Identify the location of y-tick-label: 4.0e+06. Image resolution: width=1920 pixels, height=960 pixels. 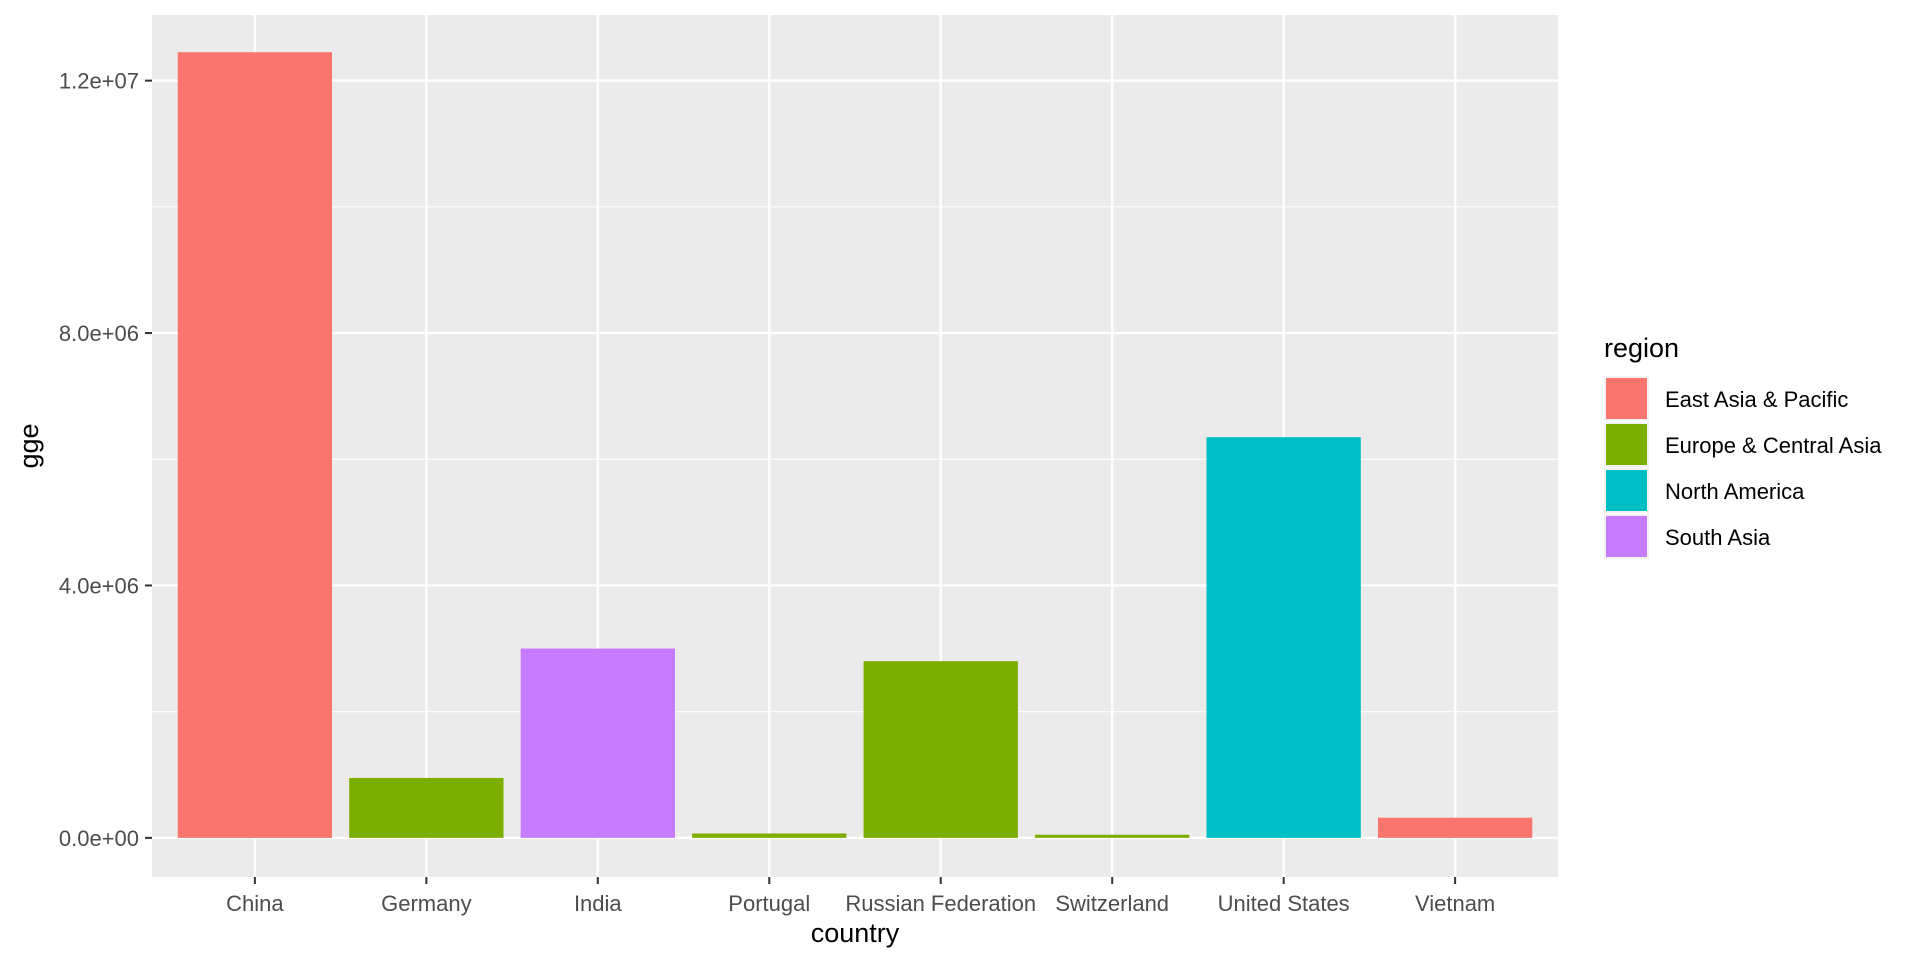
(99, 585).